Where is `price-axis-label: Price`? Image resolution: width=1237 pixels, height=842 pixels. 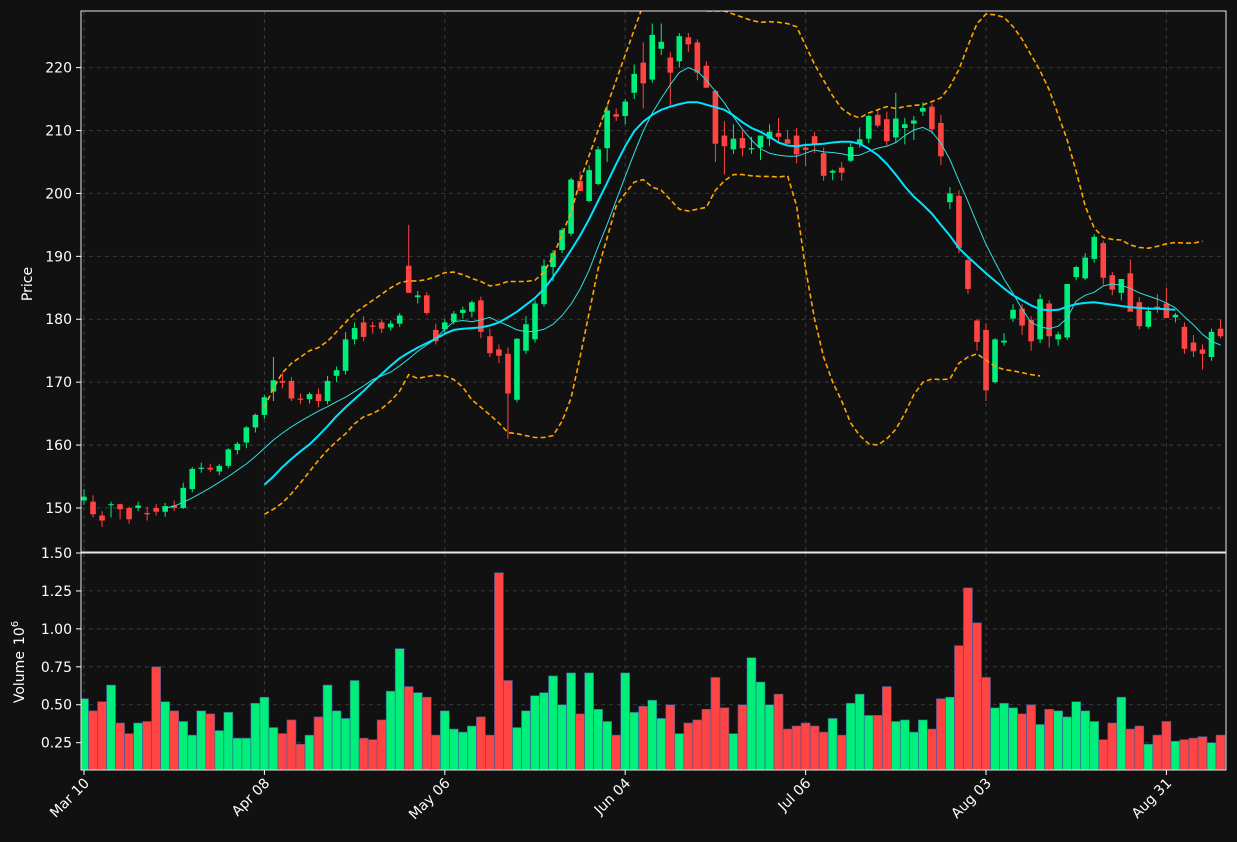
price-axis-label: Price is located at coordinates (28, 284).